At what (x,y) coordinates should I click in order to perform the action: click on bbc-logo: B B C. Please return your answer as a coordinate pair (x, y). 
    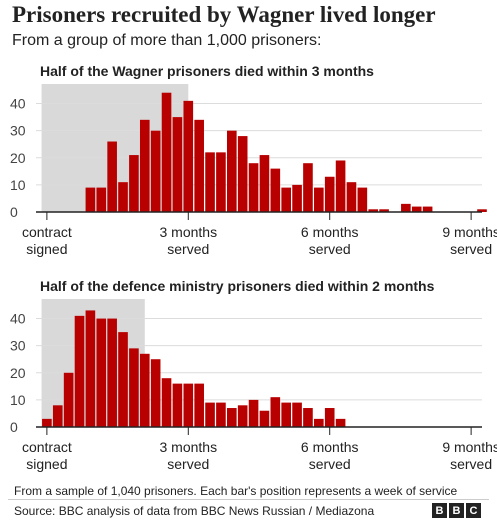
    Looking at the image, I should click on (456, 510).